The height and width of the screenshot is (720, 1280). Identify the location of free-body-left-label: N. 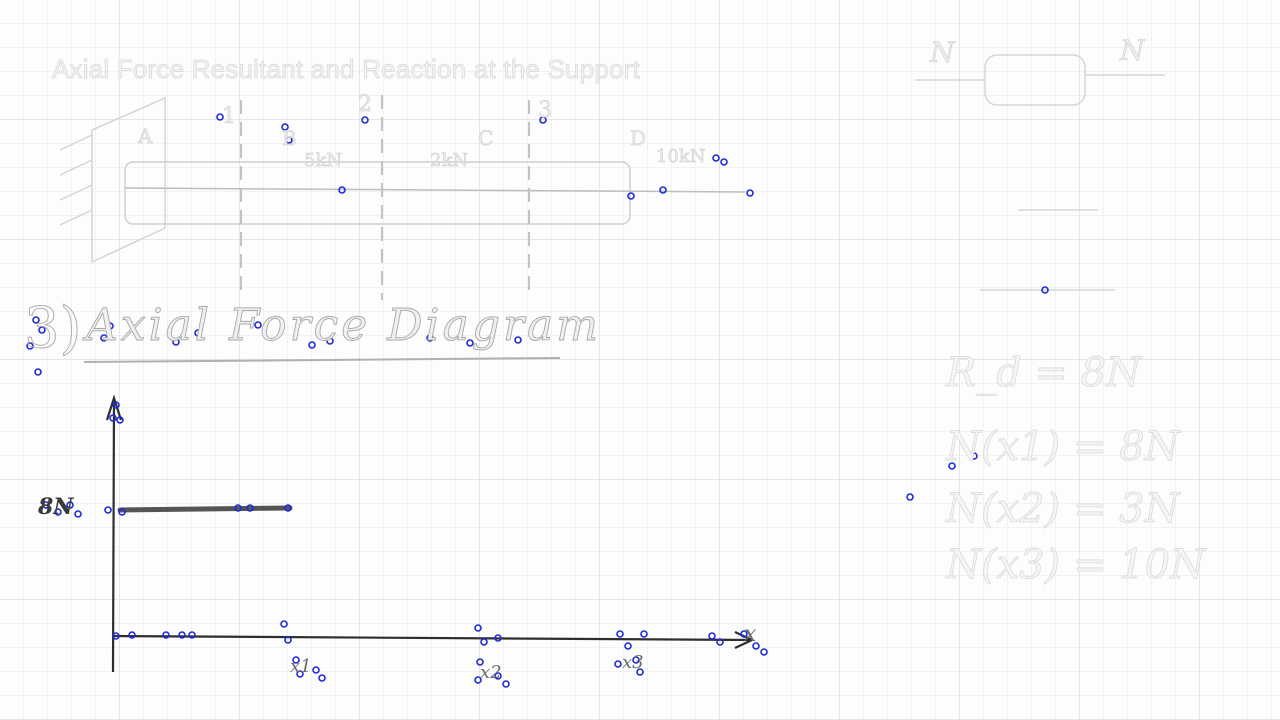
(942, 53).